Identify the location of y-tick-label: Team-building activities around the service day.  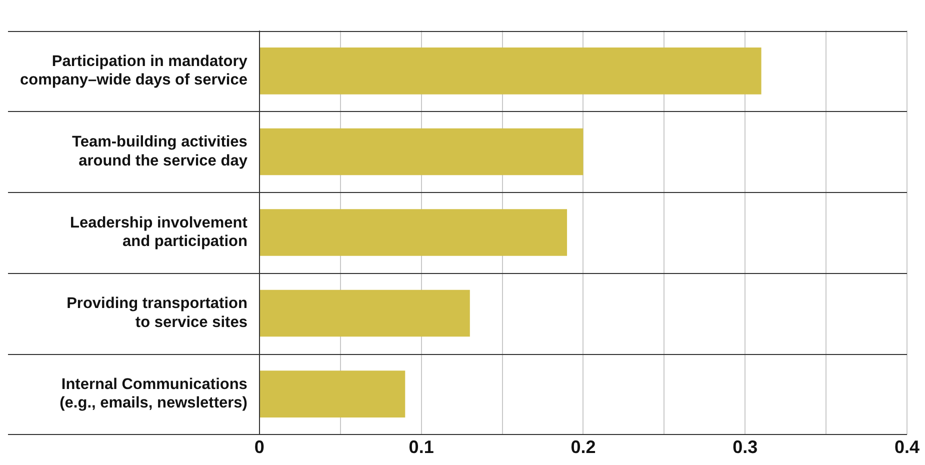
(160, 152).